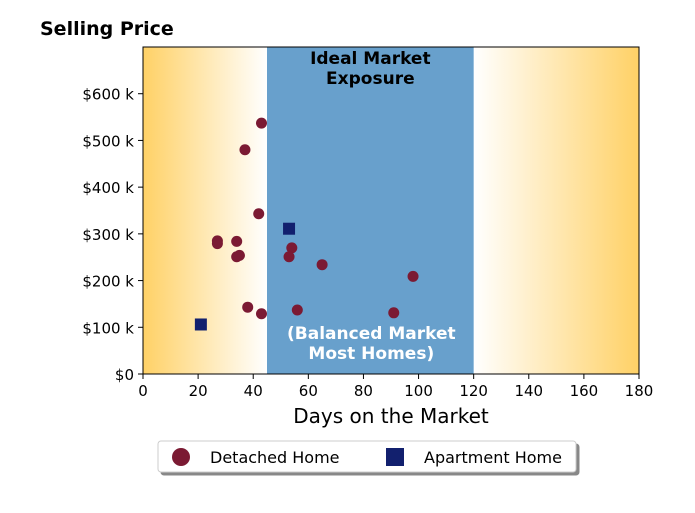  Describe the element at coordinates (395, 457) in the screenshot. I see `legend-marker-apartment-home` at that location.